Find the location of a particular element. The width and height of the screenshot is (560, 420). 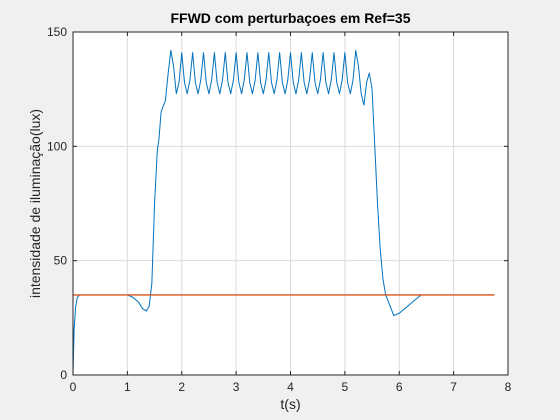

x-tick-label: 1 is located at coordinates (127, 387).